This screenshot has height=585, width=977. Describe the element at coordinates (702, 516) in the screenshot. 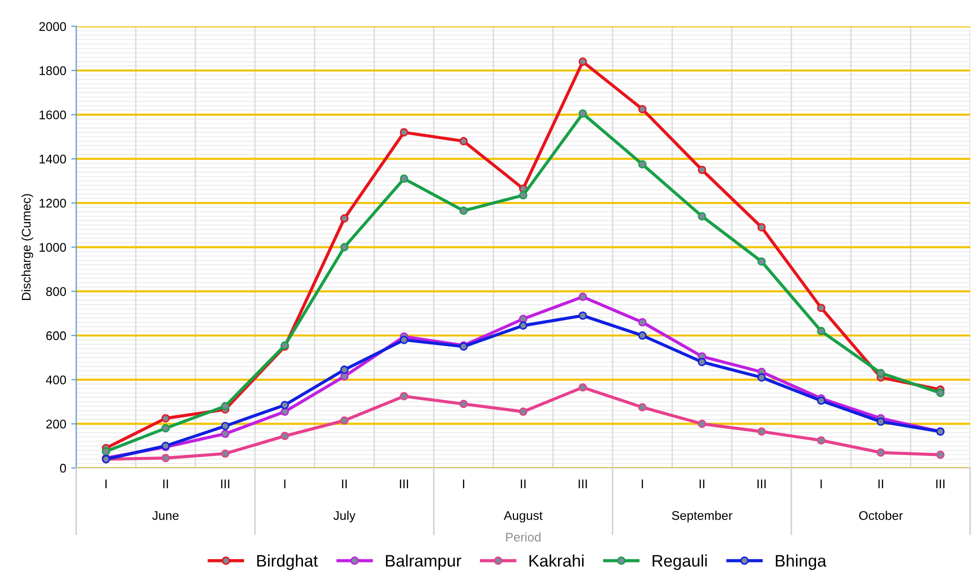

I see `text: September` at that location.